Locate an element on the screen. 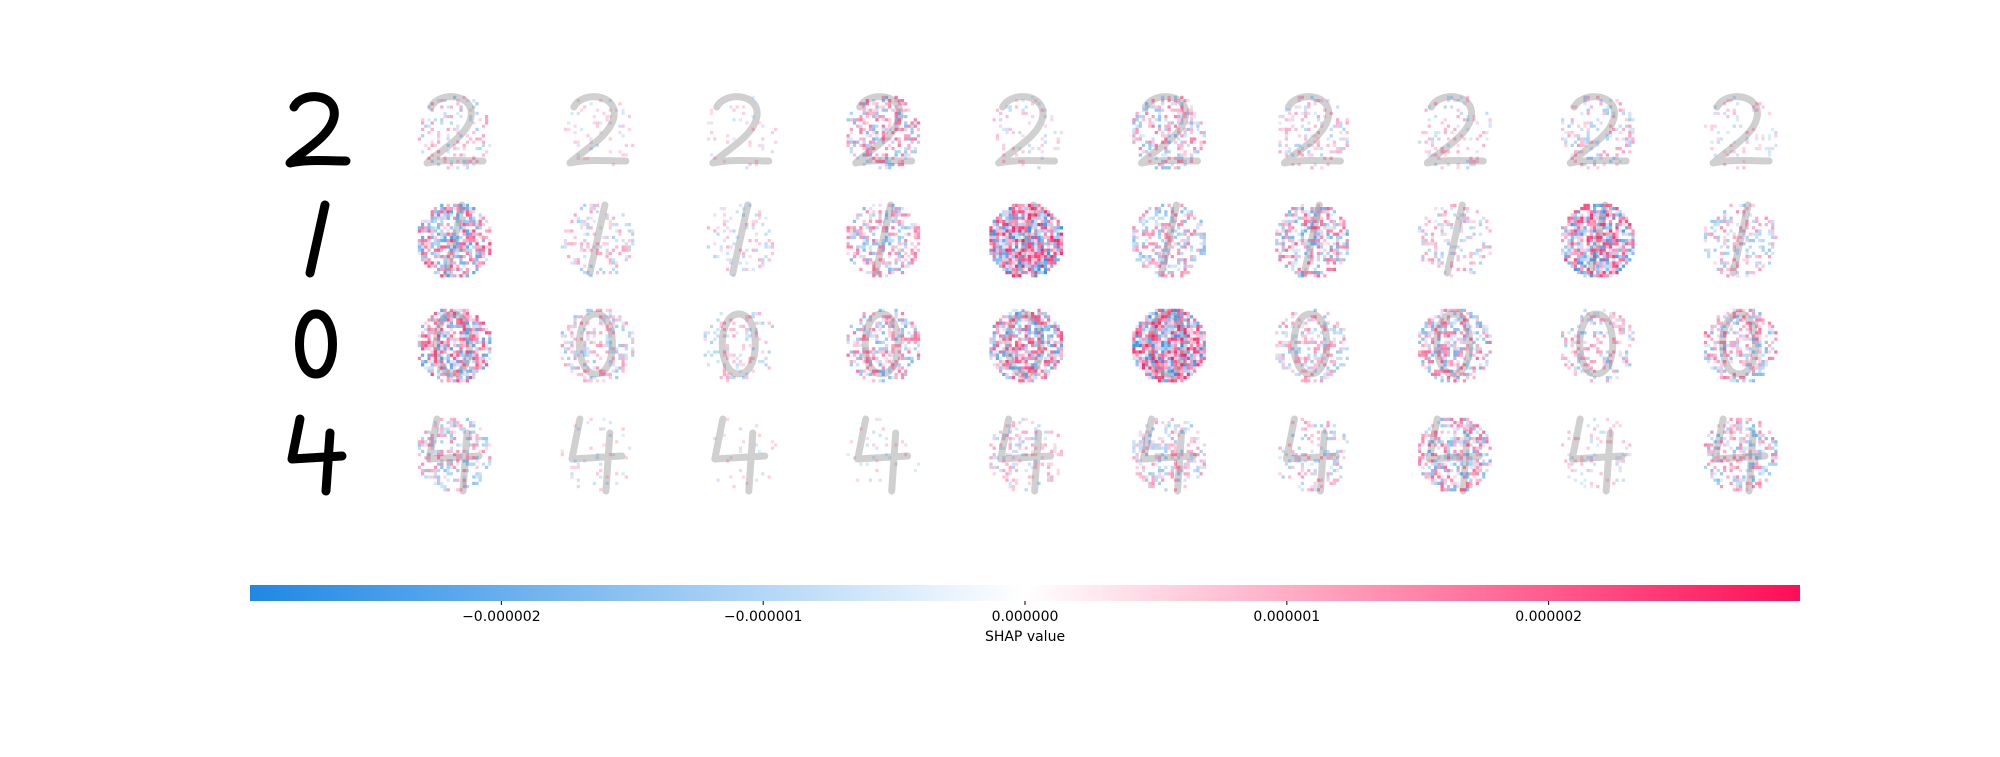 Image resolution: width=2000 pixels, height=757 pixels. digit-shadow is located at coordinates (1027, 130).